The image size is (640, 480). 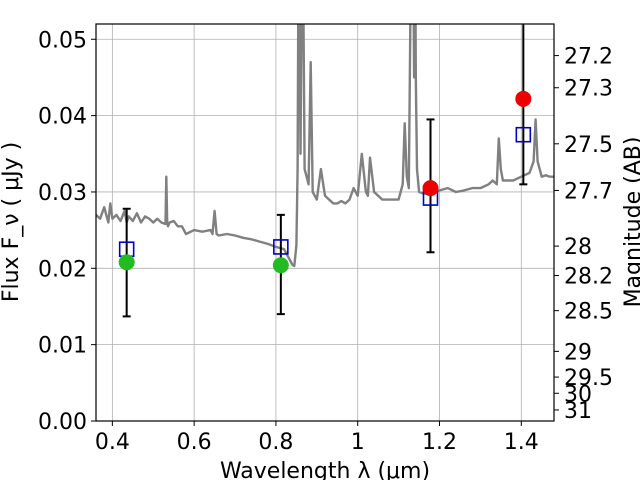 I want to click on y-tick-label: 0.03, so click(x=62, y=193).